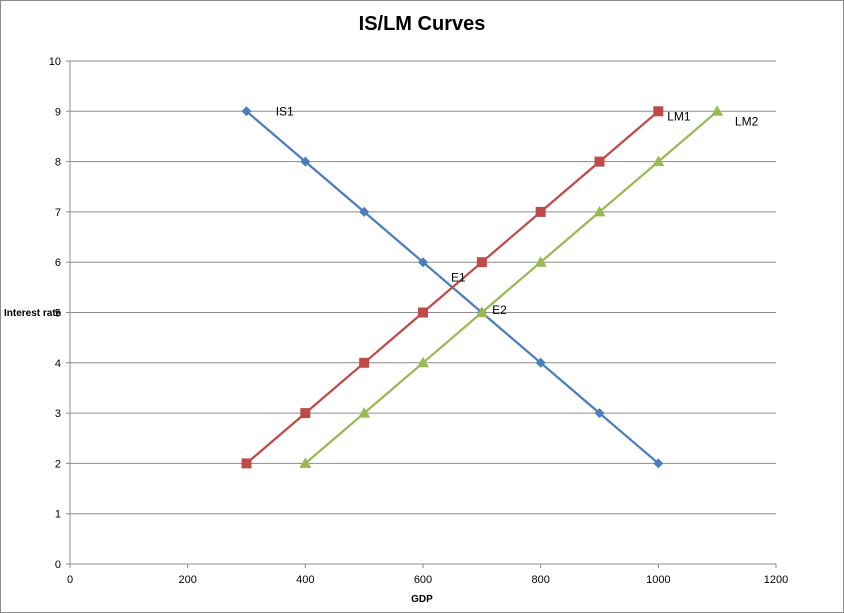 This screenshot has height=613, width=844. I want to click on y-tick-label: 8, so click(58, 163).